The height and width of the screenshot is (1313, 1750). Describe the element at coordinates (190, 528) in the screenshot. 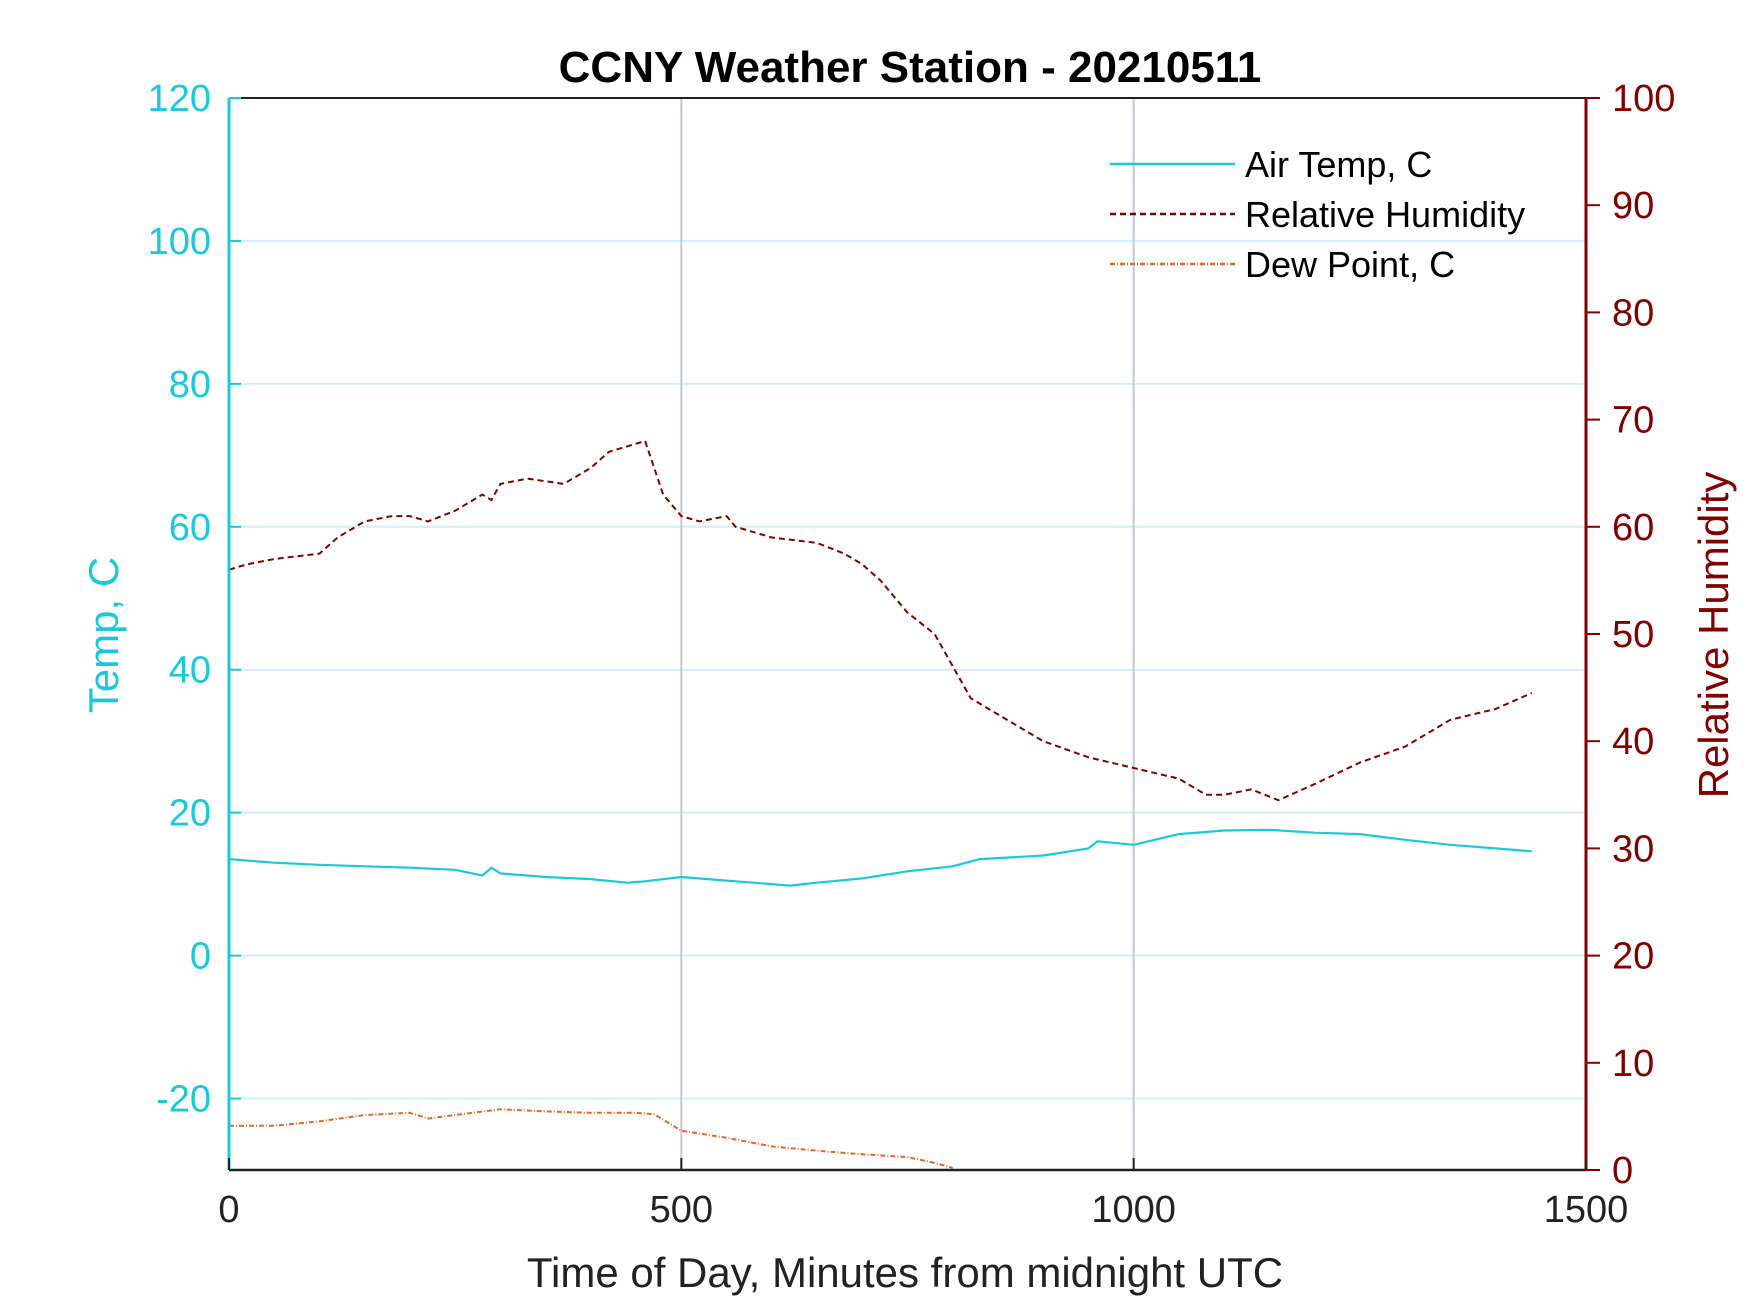

I see `y-left-tick-label: 60` at that location.